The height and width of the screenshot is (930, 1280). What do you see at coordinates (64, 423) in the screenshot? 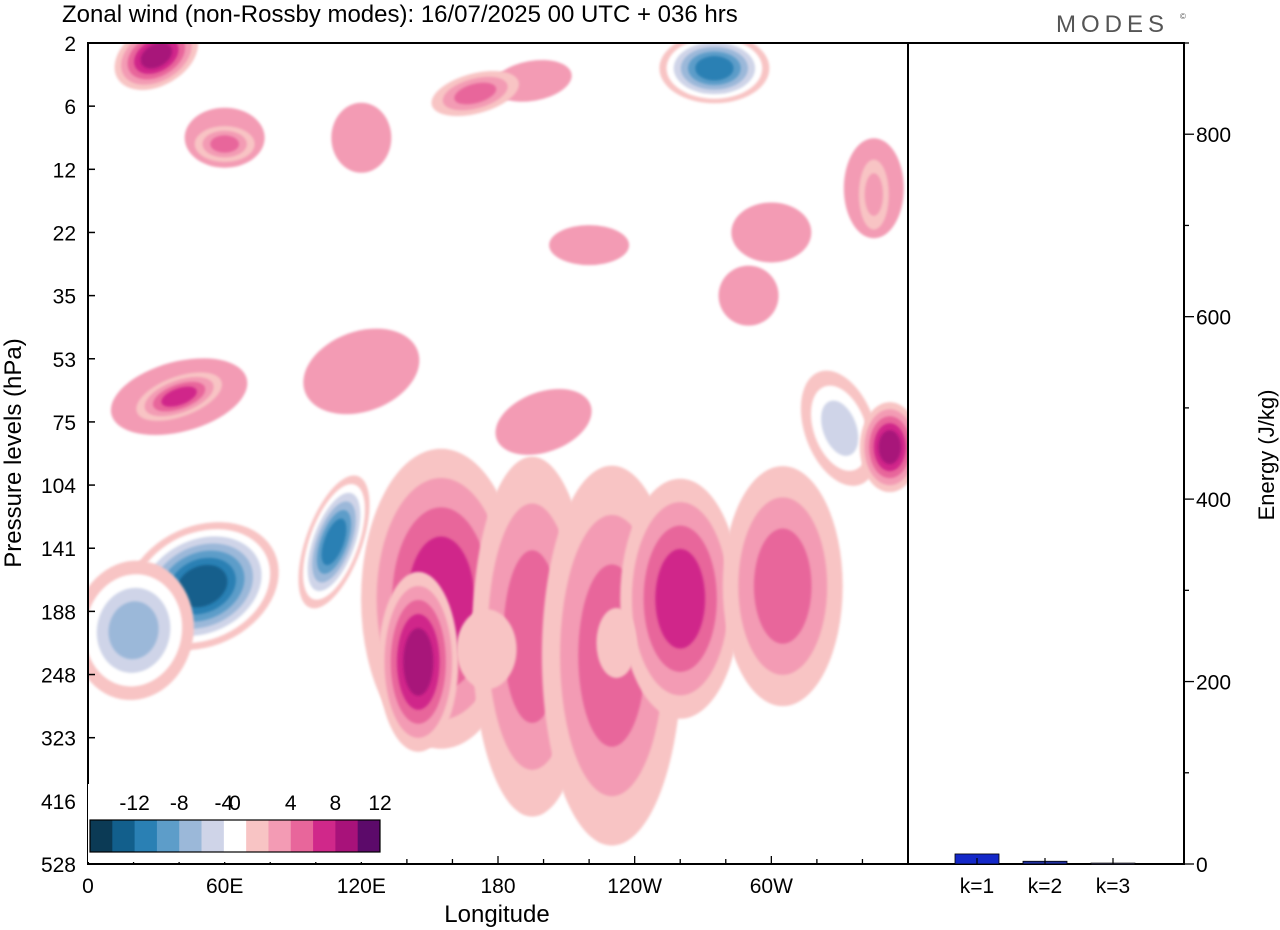
I see `y-tick-label: 75` at bounding box center [64, 423].